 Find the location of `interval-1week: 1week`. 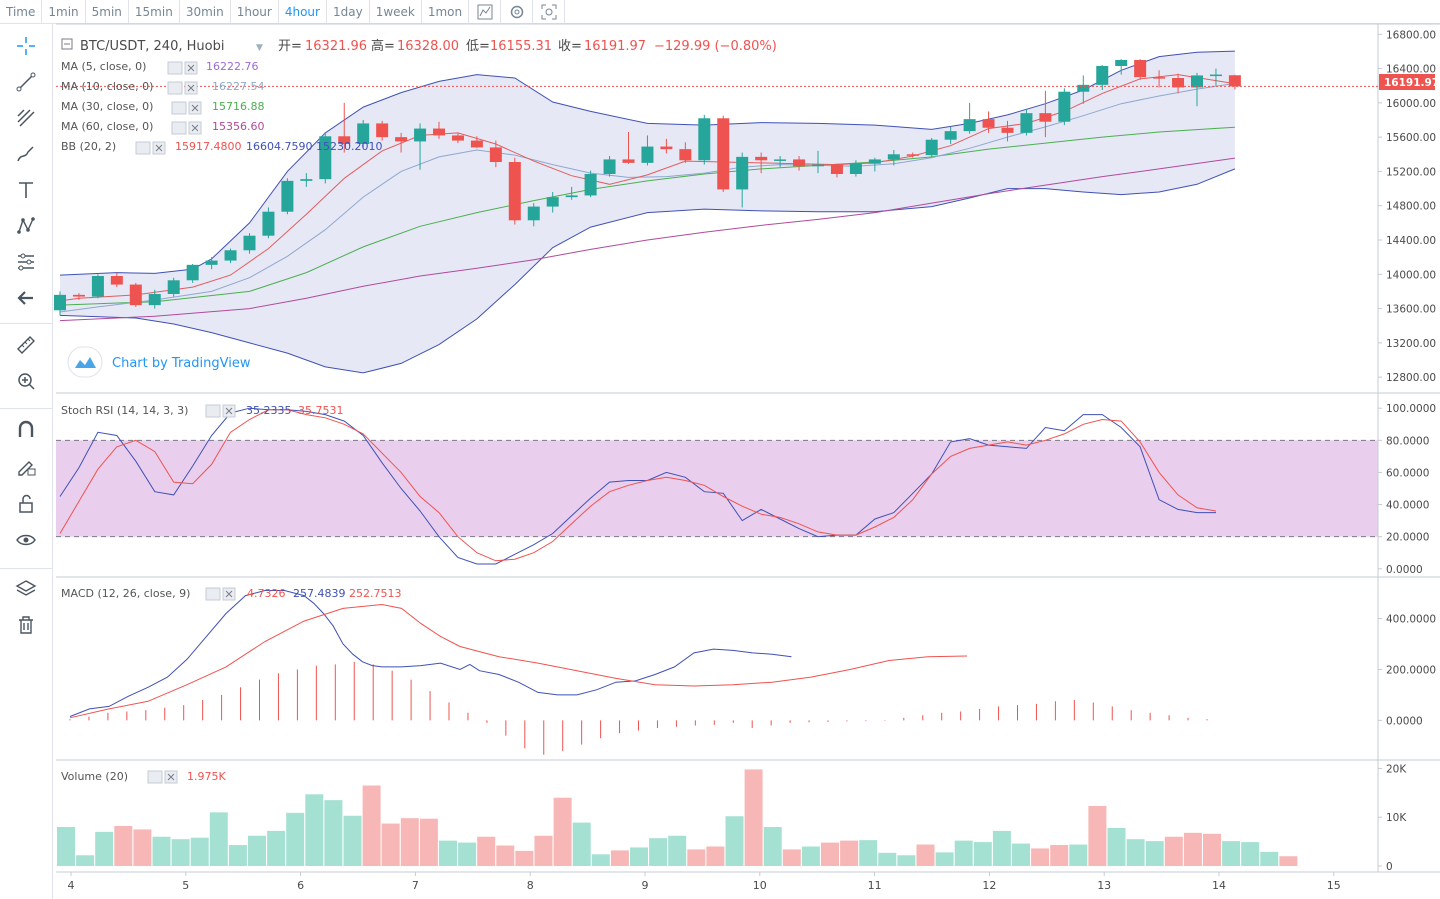

interval-1week: 1week is located at coordinates (396, 11).